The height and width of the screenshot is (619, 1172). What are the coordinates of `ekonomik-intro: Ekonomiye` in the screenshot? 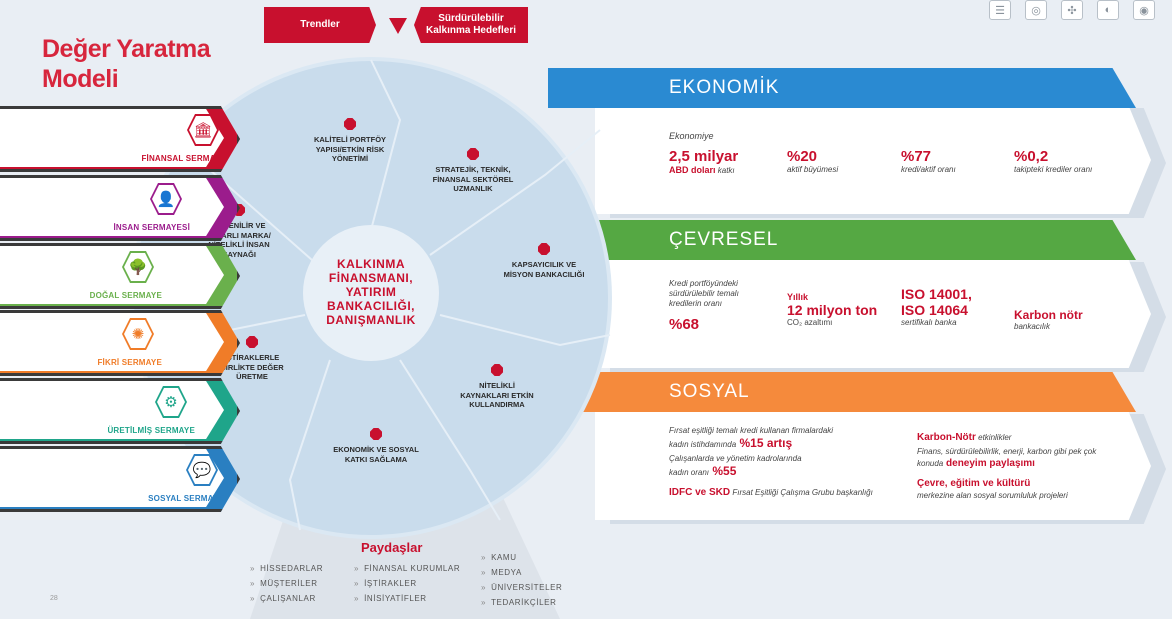 It's located at (691, 136).